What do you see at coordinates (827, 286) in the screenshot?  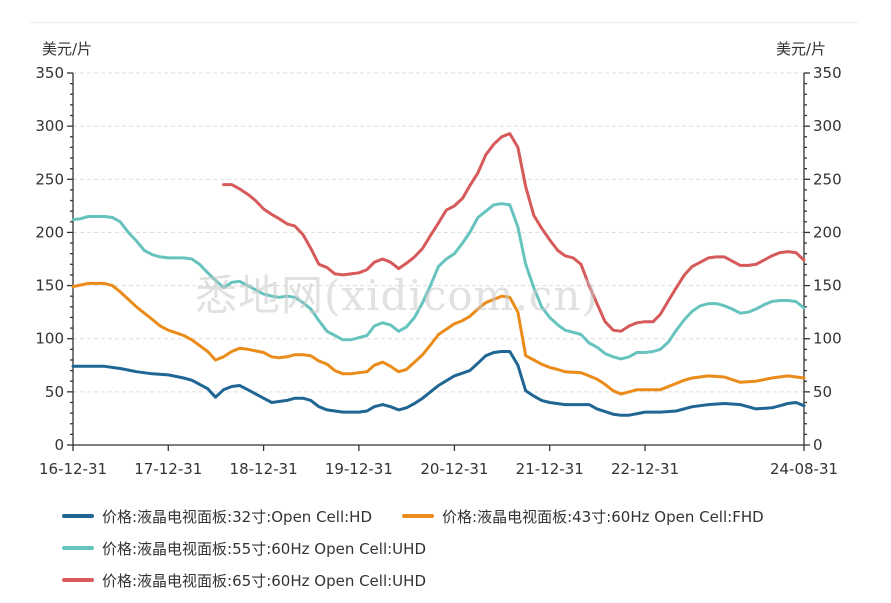 I see `y-tick-label-right: 150` at bounding box center [827, 286].